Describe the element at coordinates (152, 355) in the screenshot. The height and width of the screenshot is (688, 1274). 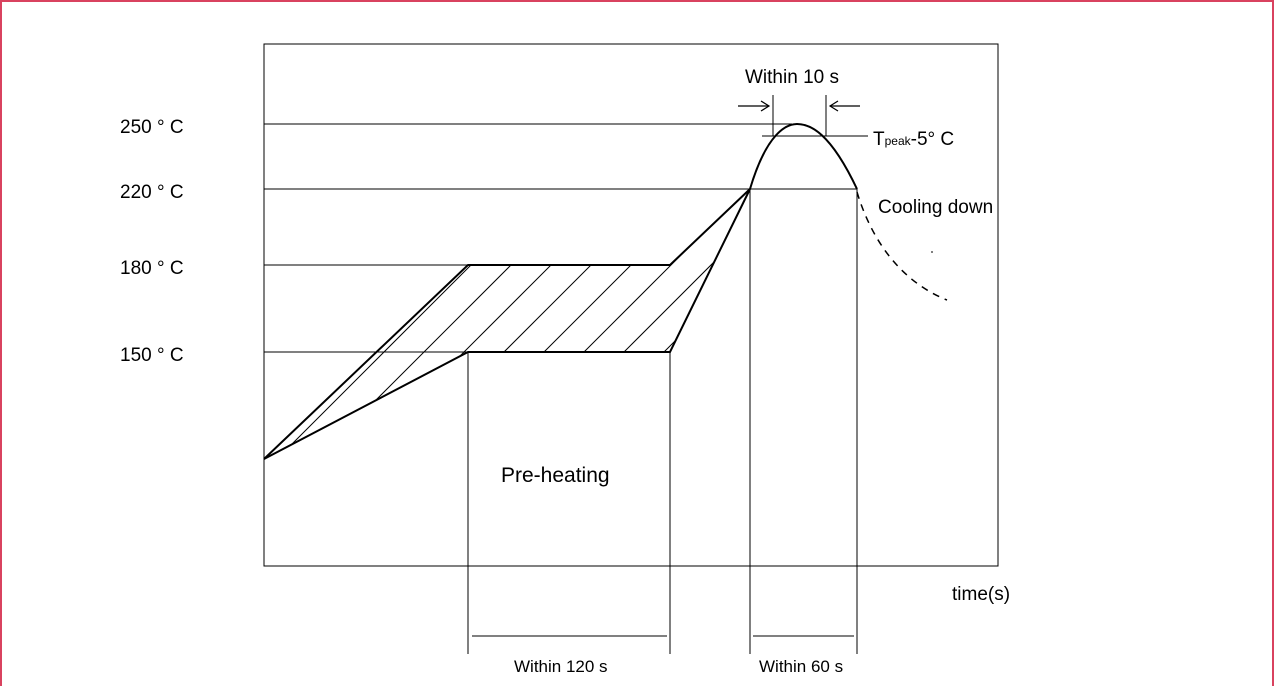
I see `label-150c: 150 ° C` at that location.